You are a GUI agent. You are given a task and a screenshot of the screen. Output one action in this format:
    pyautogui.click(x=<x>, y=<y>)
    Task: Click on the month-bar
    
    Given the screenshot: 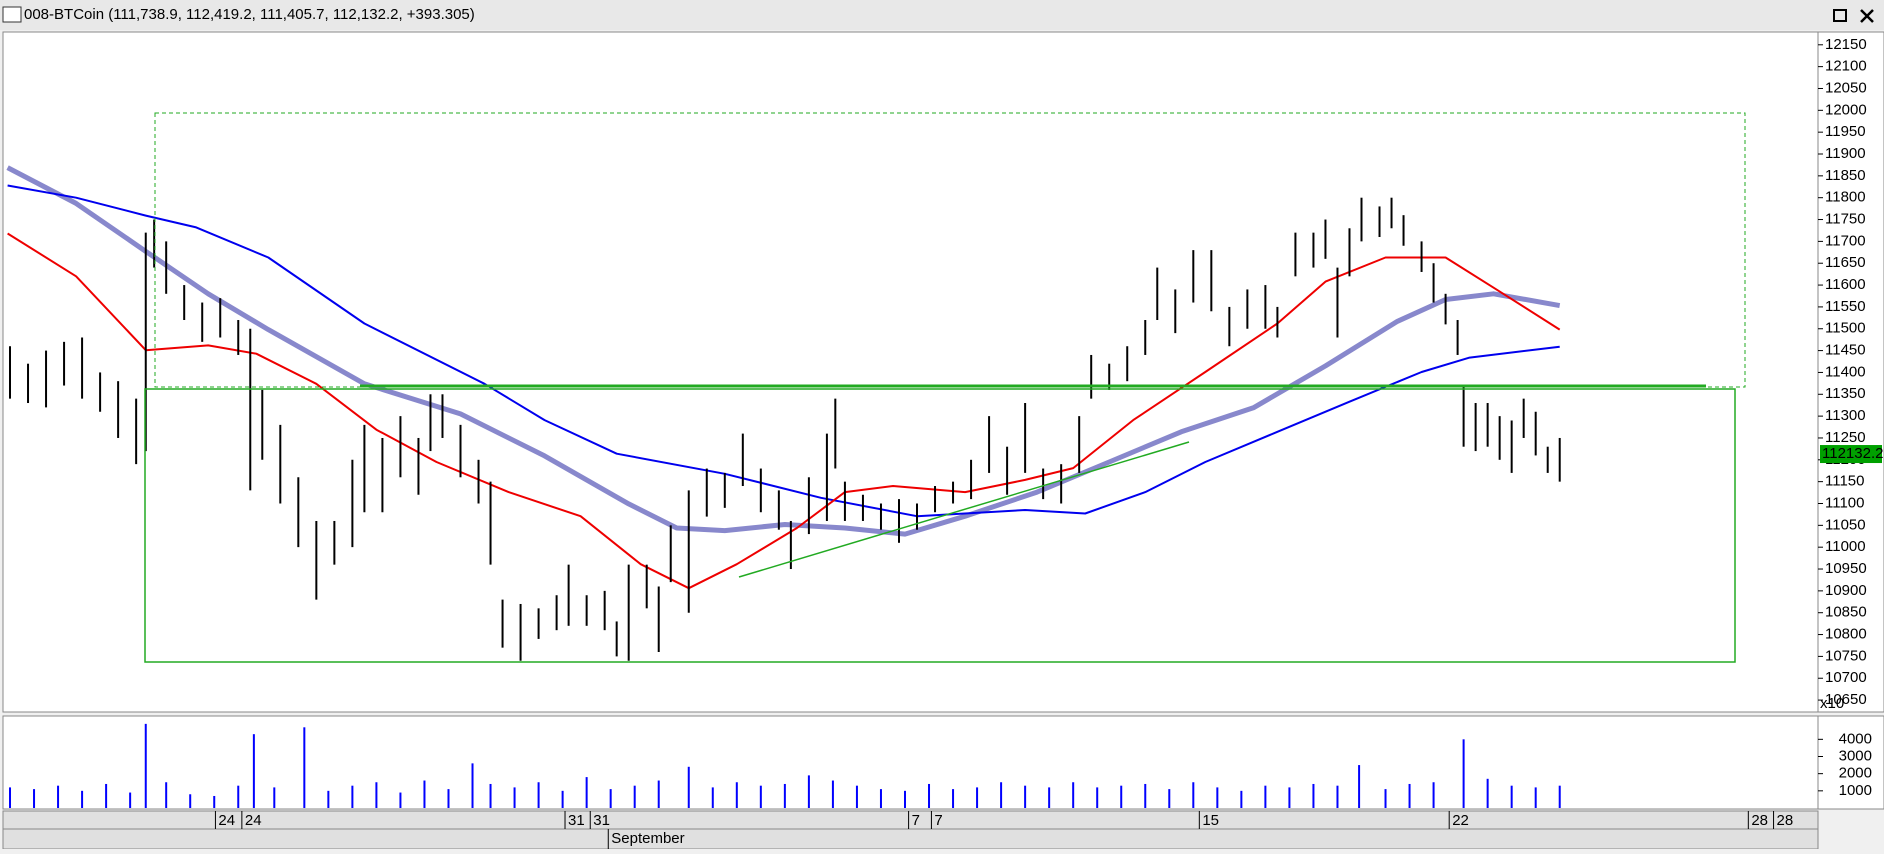 What is the action you would take?
    pyautogui.click(x=910, y=839)
    